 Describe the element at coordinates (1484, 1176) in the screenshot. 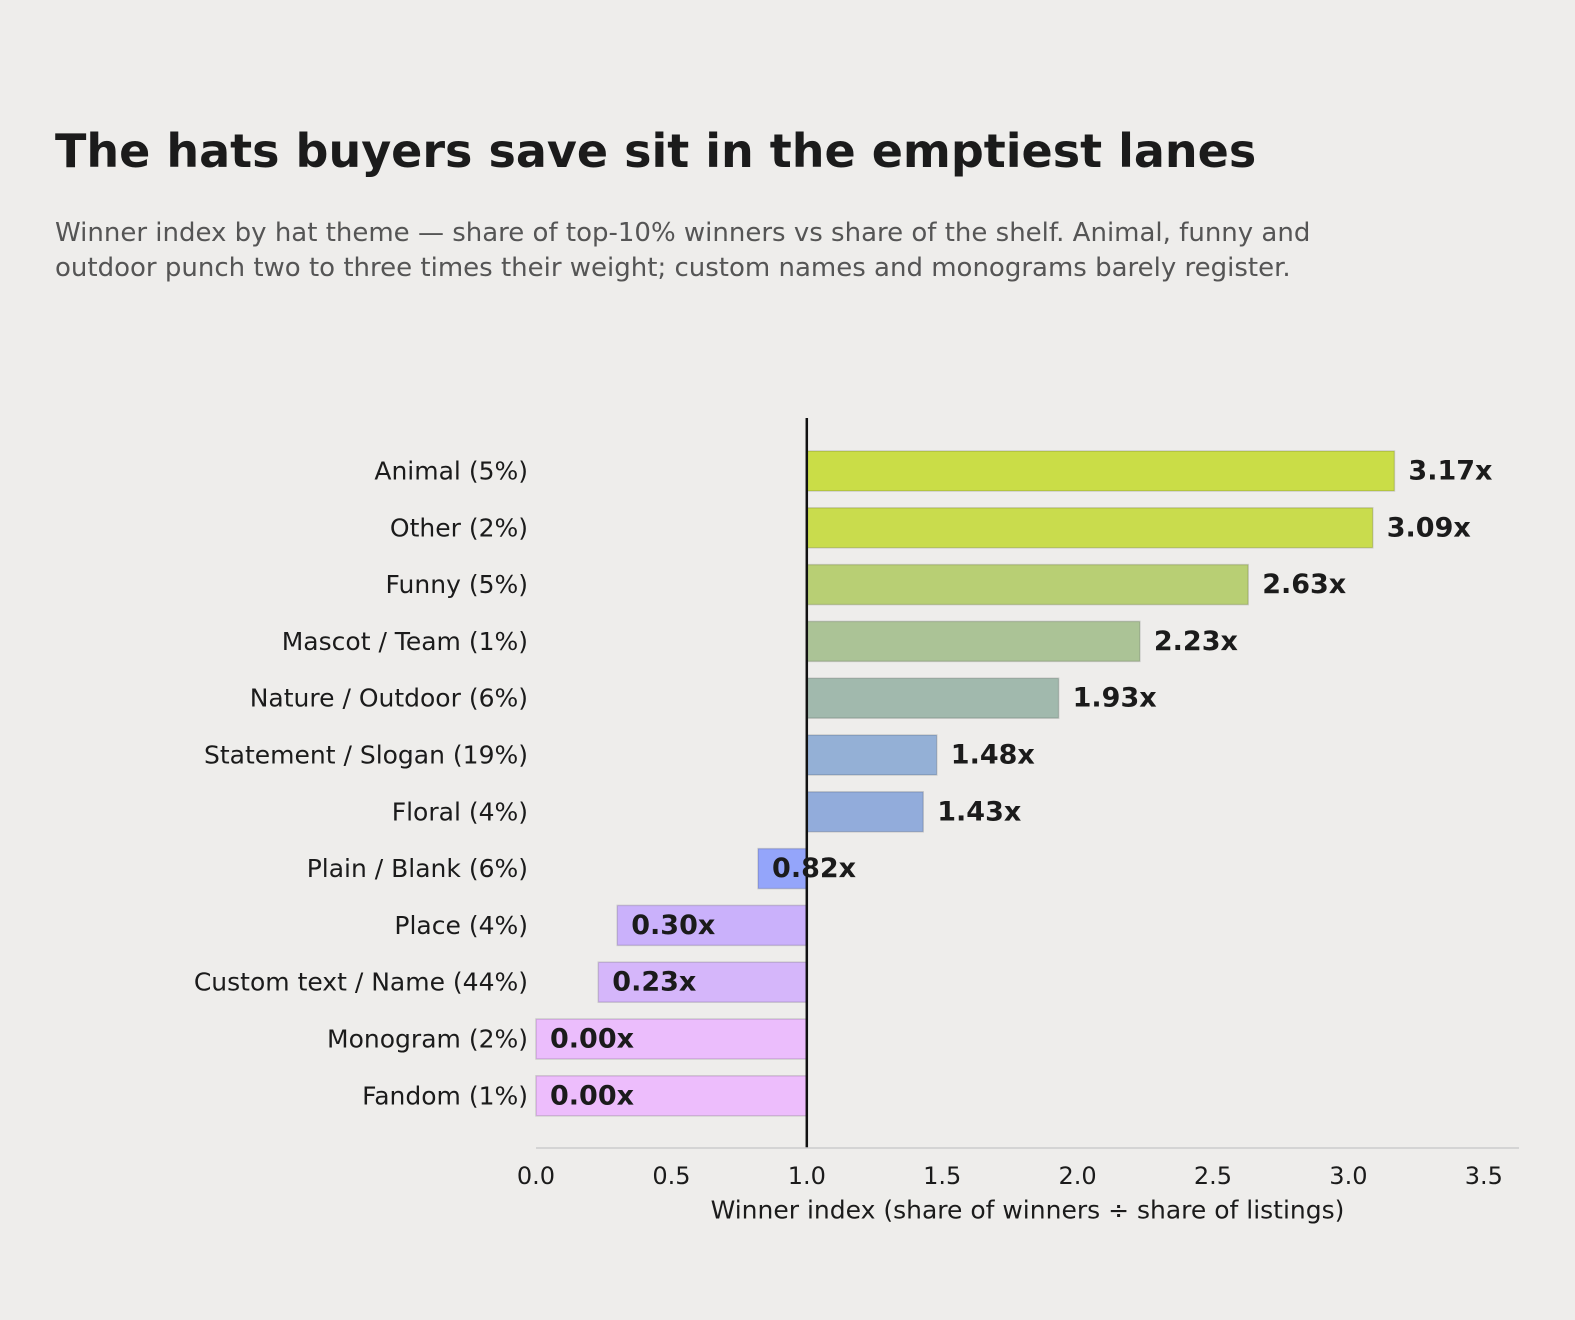

I see `x-tick-label: 3.5` at that location.